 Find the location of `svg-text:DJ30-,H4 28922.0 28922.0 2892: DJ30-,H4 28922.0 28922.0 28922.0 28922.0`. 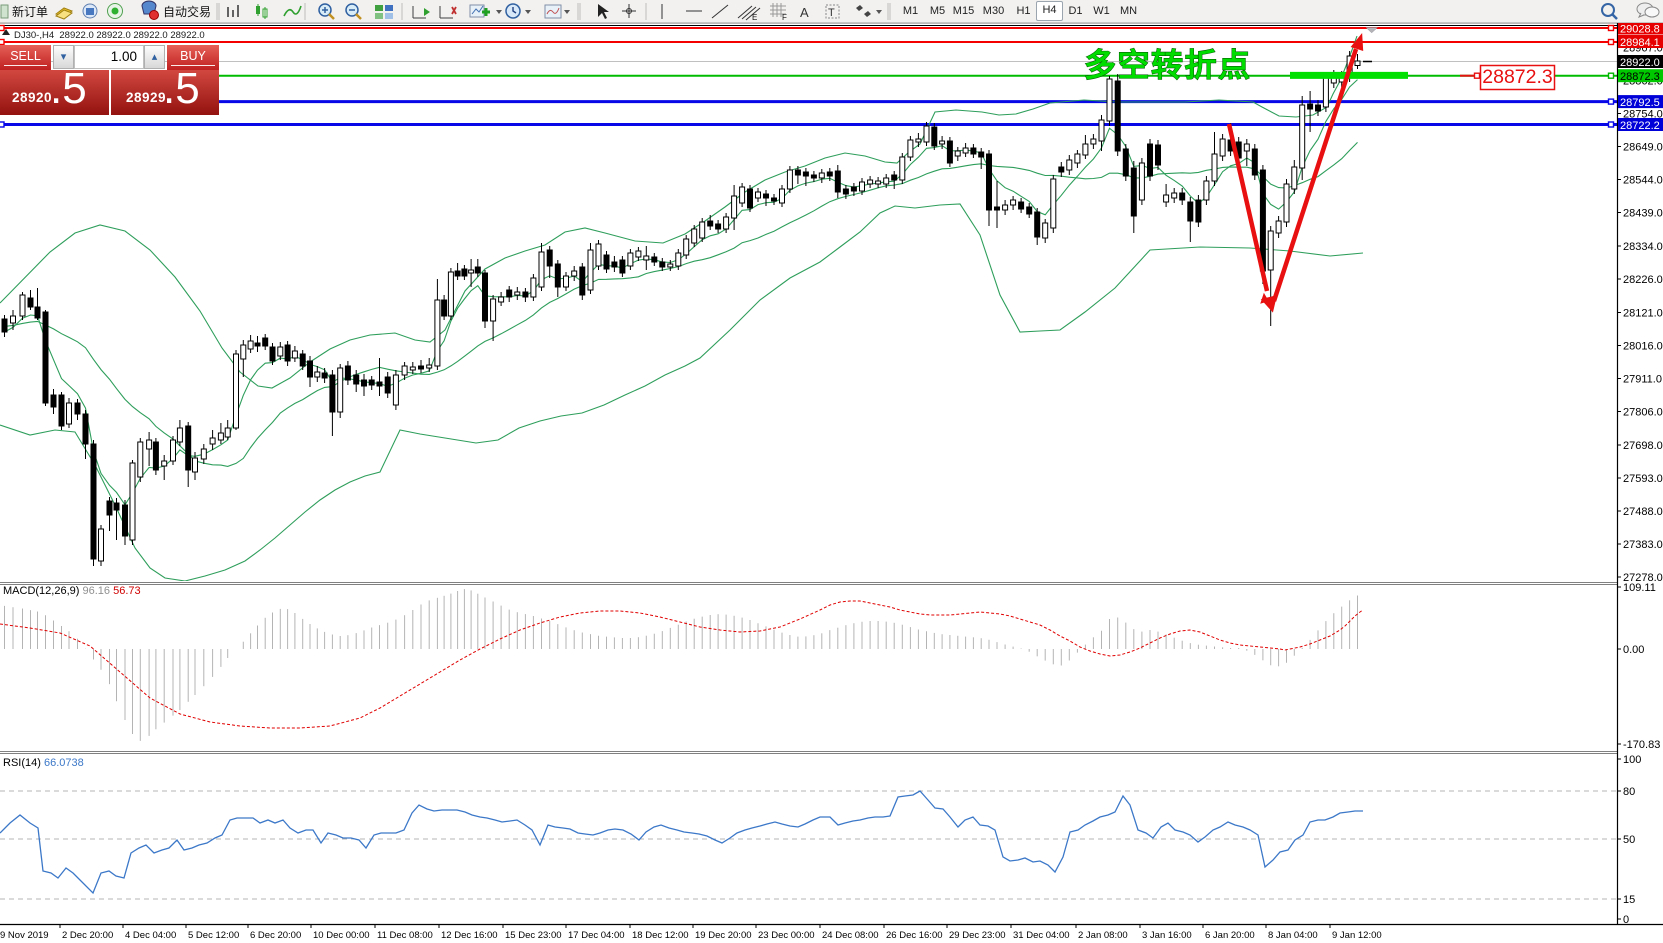

svg-text:DJ30-,H4 28922.0 28922.0 2892: DJ30-,H4 28922.0 28922.0 28922.0 28922.0 is located at coordinates (109, 35).